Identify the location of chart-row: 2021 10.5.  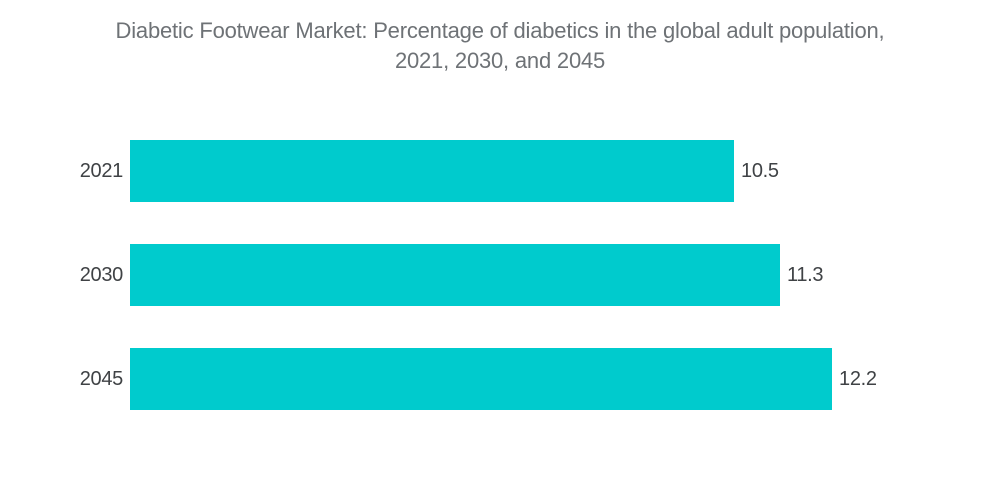
(500, 171).